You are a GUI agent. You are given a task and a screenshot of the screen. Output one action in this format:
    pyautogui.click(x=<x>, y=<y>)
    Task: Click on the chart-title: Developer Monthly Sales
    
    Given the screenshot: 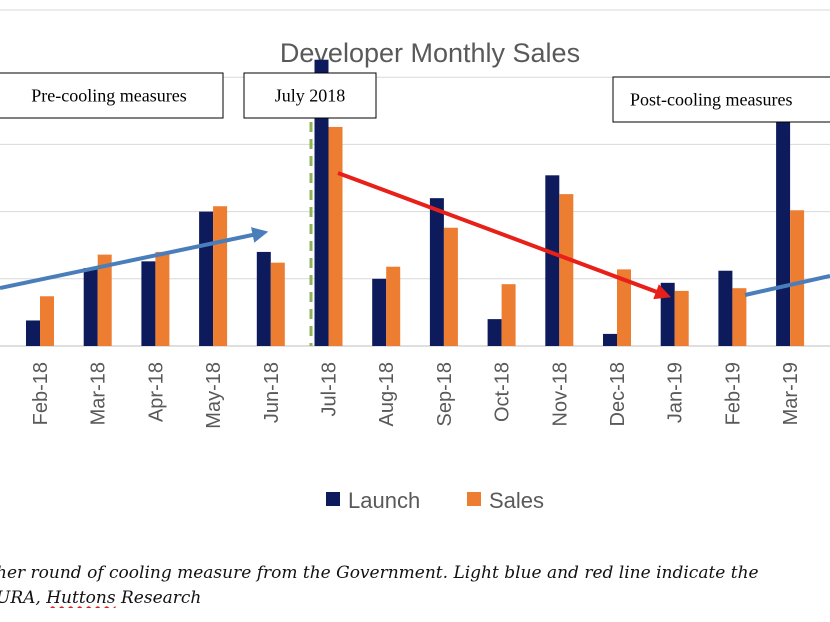 What is the action you would take?
    pyautogui.click(x=430, y=53)
    